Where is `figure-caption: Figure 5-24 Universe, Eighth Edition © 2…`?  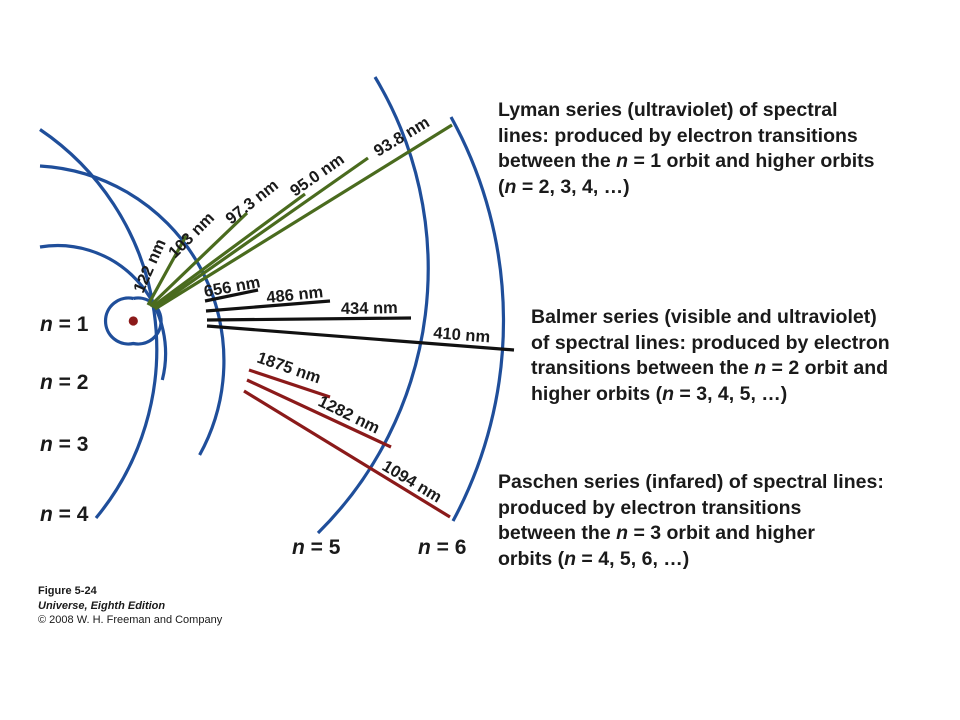 figure-caption: Figure 5-24 Universe, Eighth Edition © 2… is located at coordinates (130, 606).